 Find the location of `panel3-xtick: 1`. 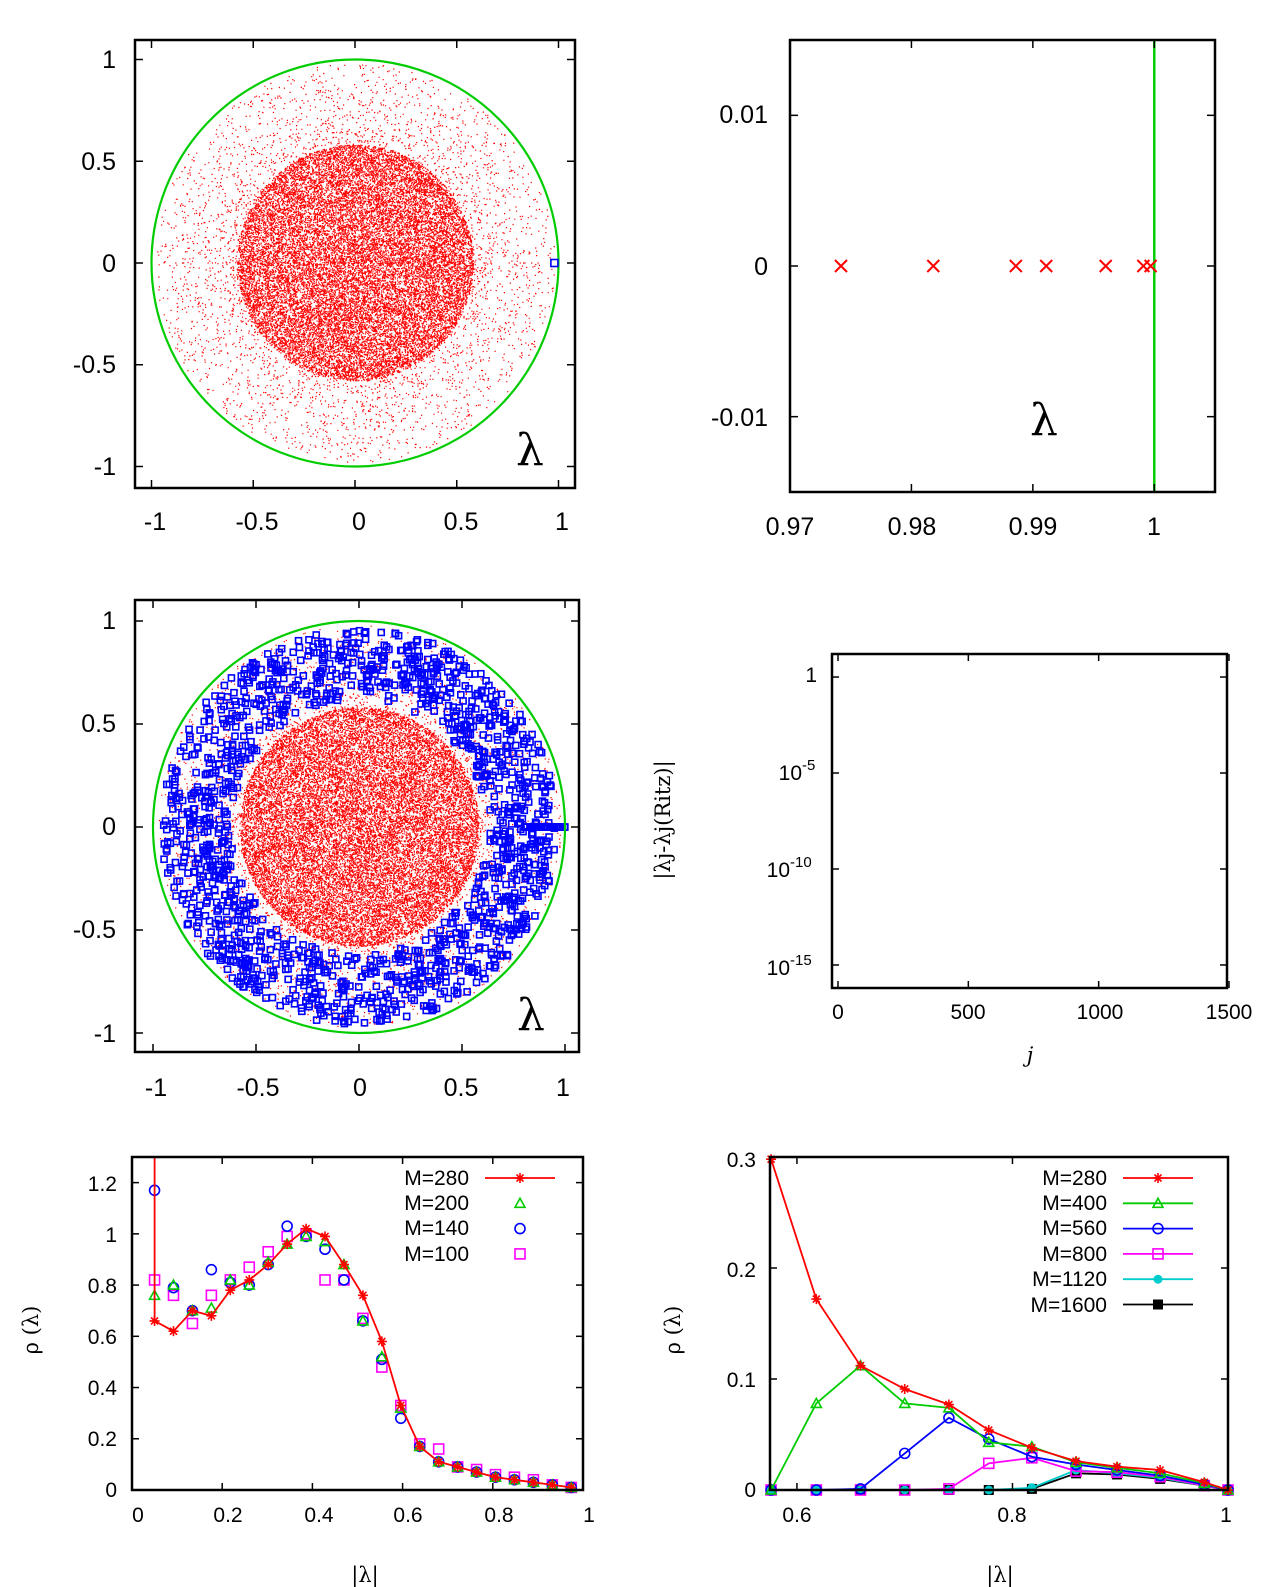

panel3-xtick: 1 is located at coordinates (563, 1088).